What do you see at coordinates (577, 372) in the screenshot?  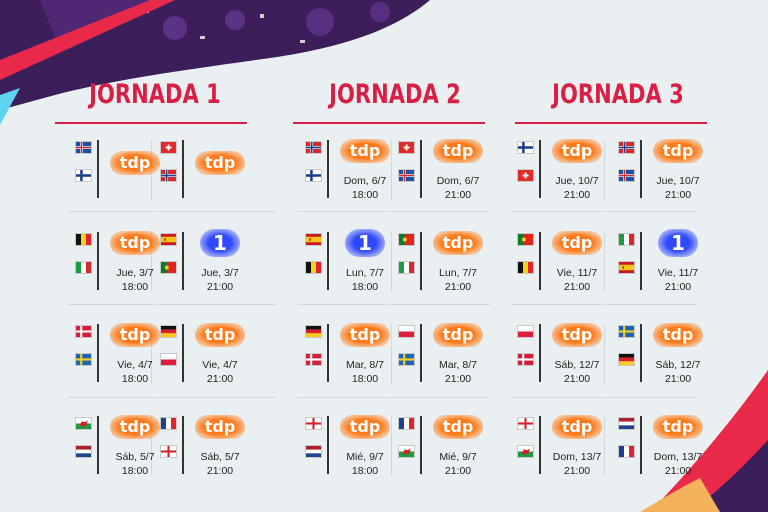 I see `match-datetime: Sáb, 12/7 21:00` at bounding box center [577, 372].